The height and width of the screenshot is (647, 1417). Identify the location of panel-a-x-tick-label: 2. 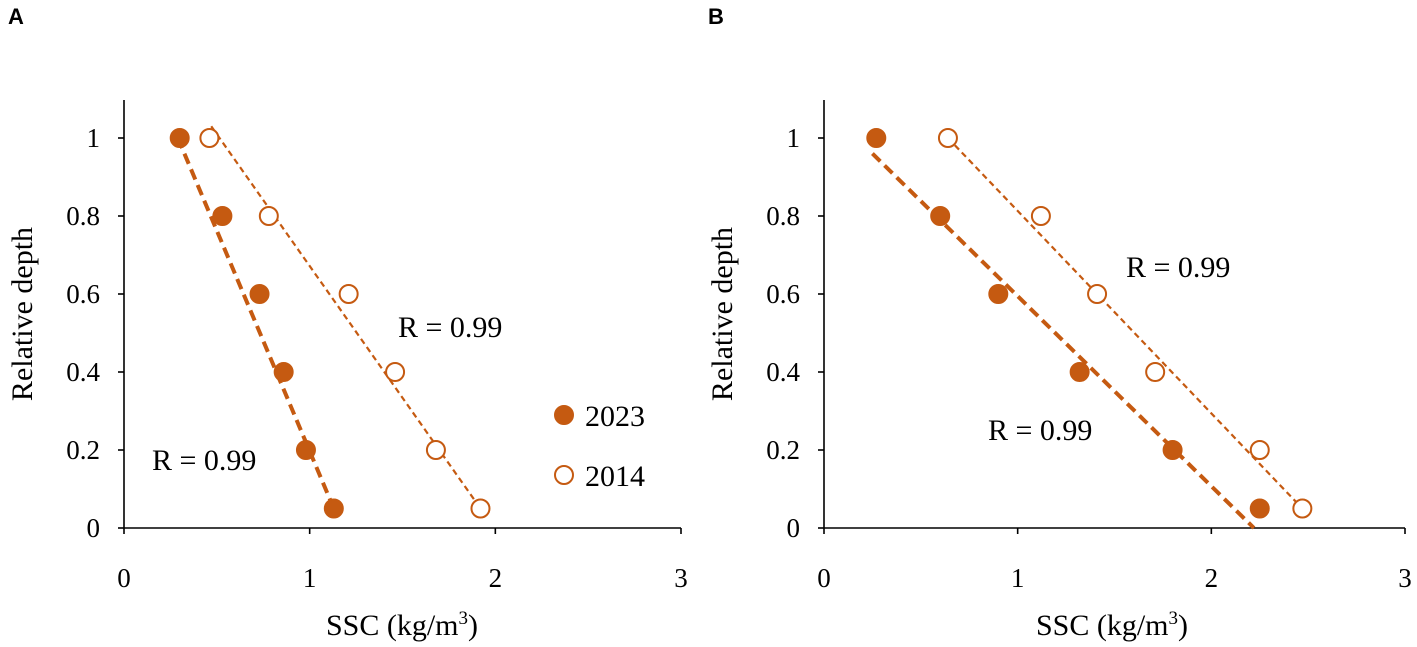
(496, 578).